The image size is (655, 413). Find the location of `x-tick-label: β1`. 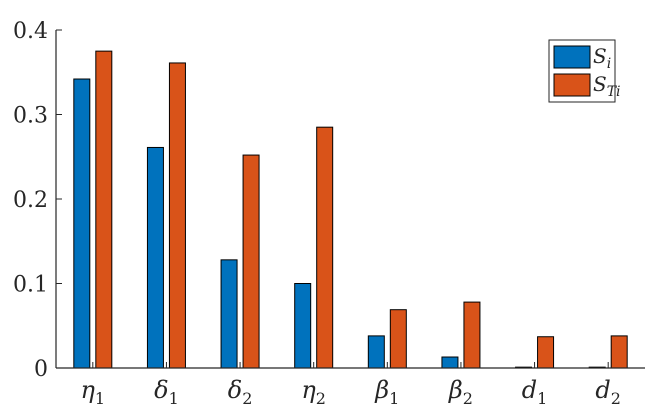

x-tick-label: β1 is located at coordinates (386, 392).